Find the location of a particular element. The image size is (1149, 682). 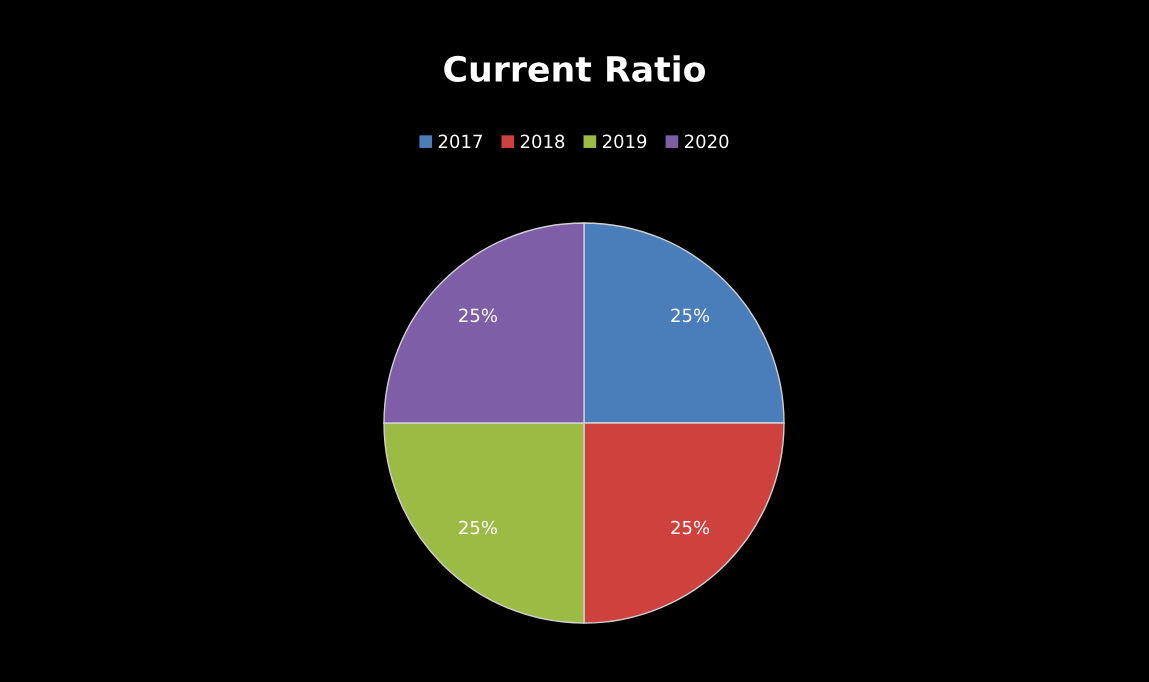

legend-label: 2020 is located at coordinates (706, 141).